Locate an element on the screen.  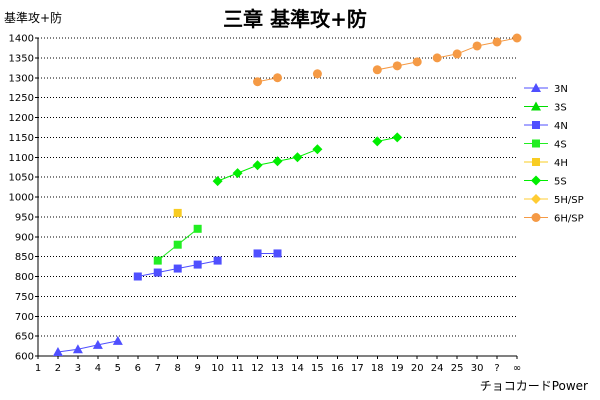
x-tick-label: 10 is located at coordinates (217, 368).